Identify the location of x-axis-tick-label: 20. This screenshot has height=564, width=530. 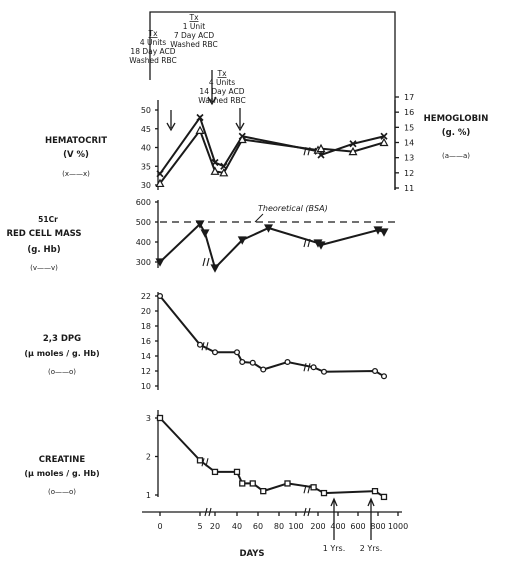
(215, 526).